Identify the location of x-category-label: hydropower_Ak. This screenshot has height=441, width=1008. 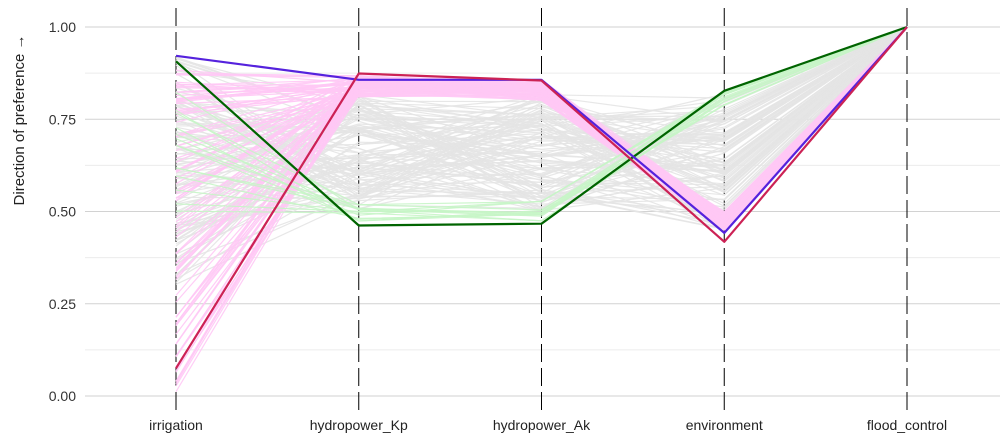
(542, 425).